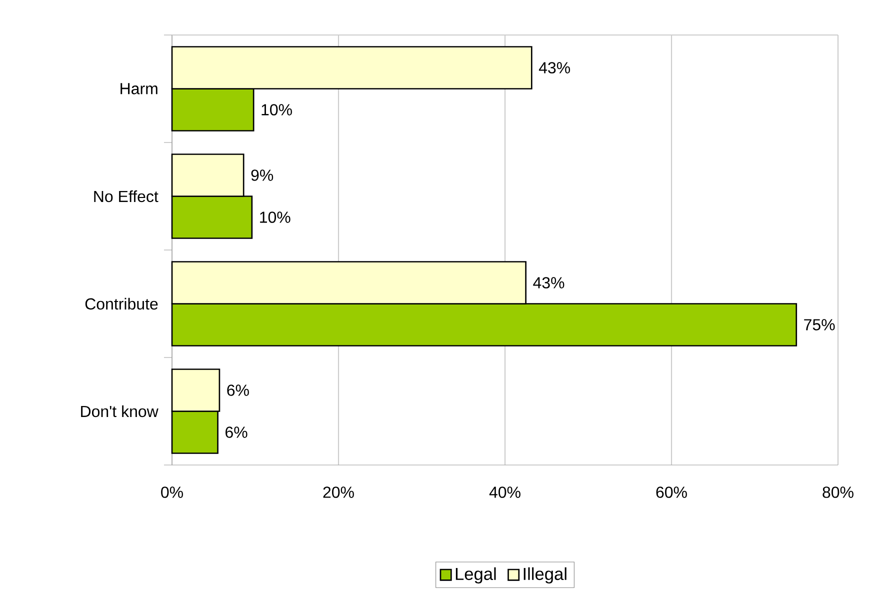 This screenshot has width=870, height=595. What do you see at coordinates (126, 196) in the screenshot?
I see `y-tick-label: No Effect` at bounding box center [126, 196].